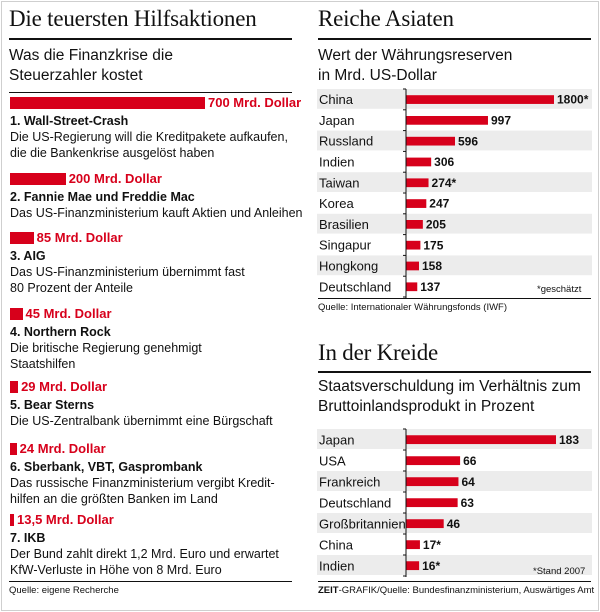 The width and height of the screenshot is (600, 612). Describe the element at coordinates (454, 581) in the screenshot. I see `debt-bottom-rule` at that location.